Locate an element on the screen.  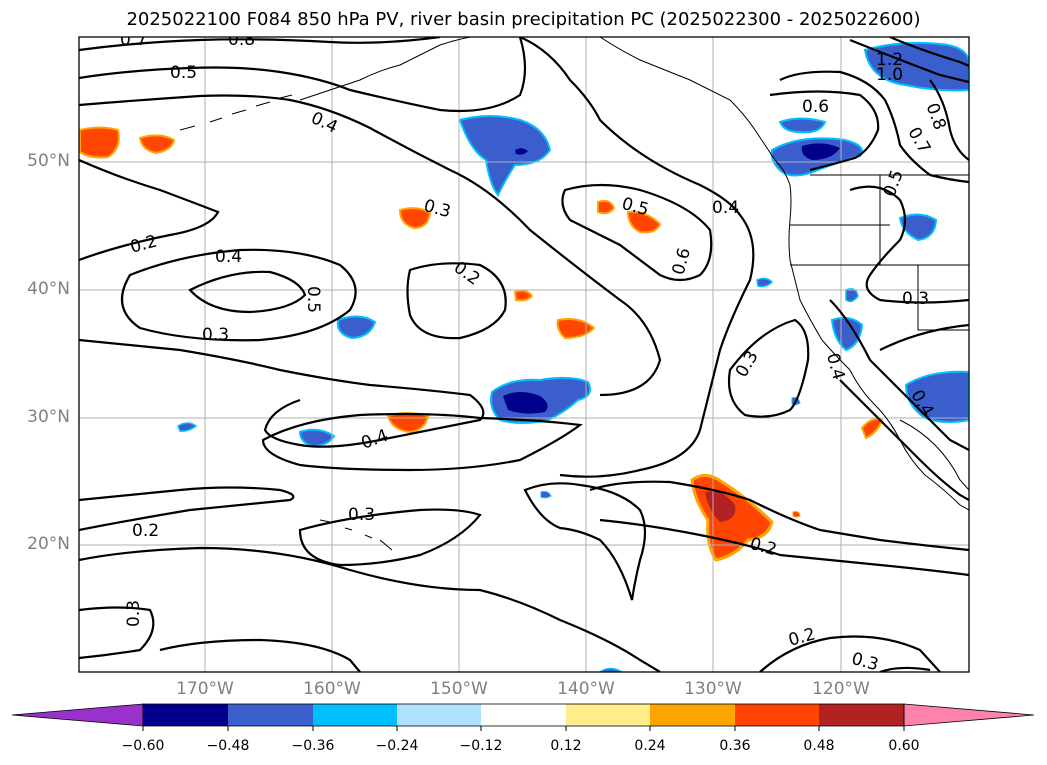
lat-label-30n: 30°N is located at coordinates (48, 417).